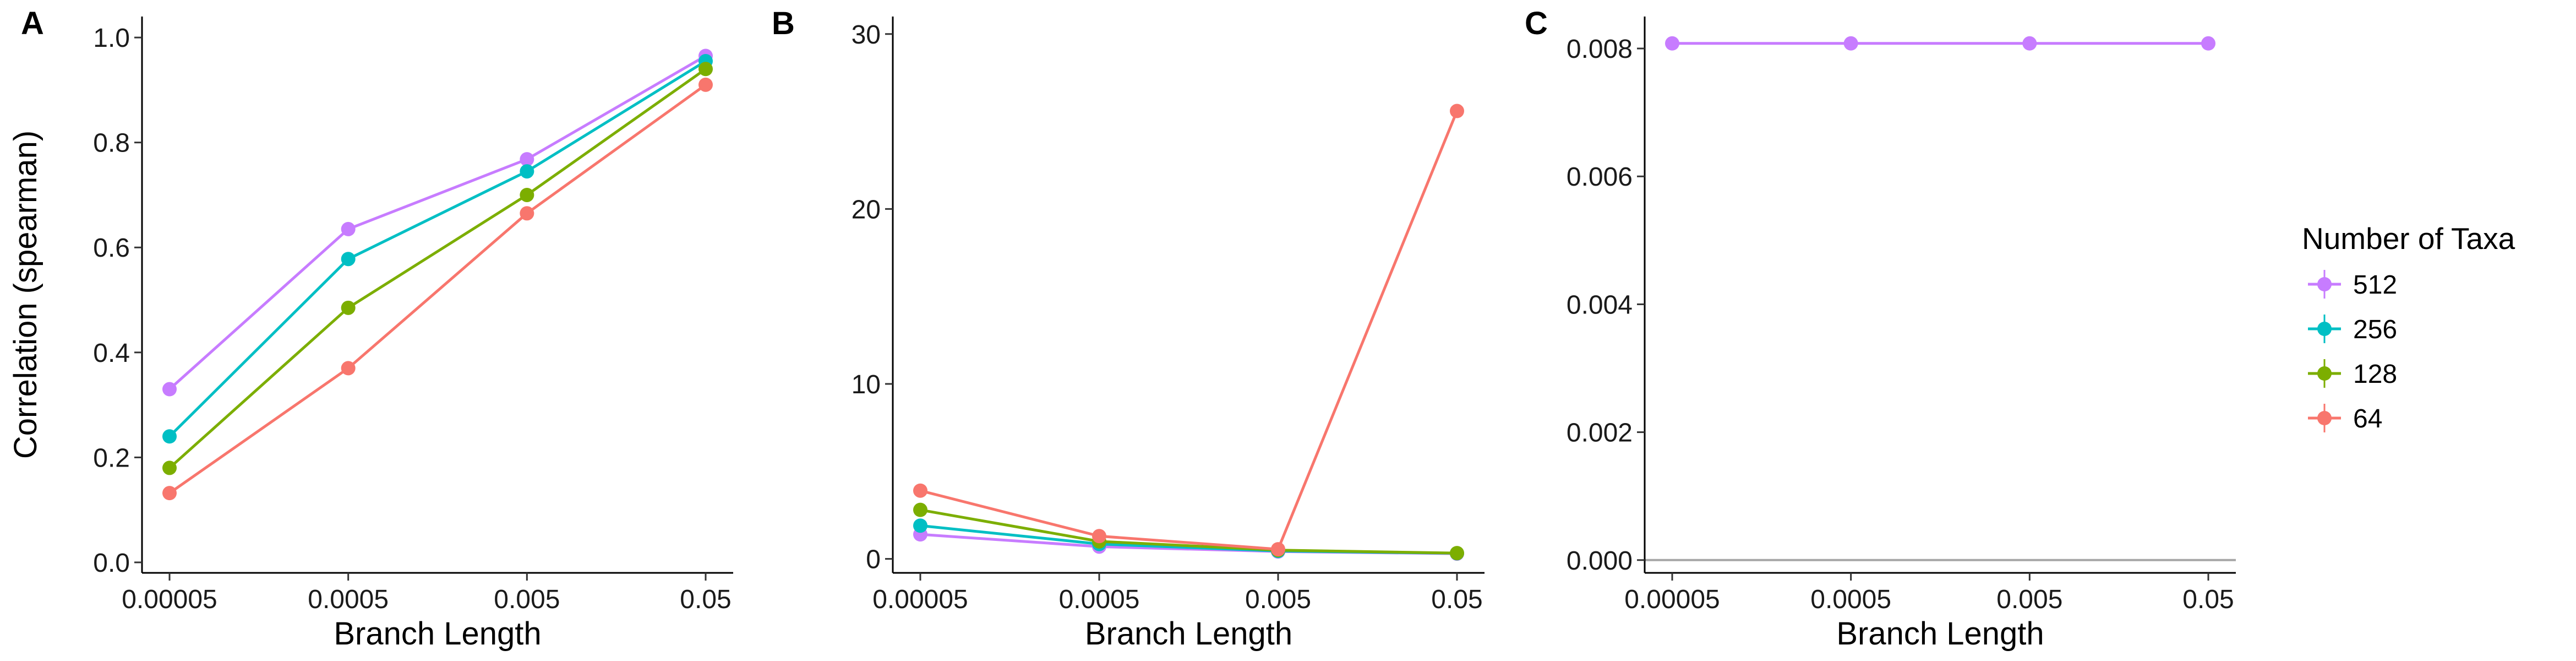 This screenshot has height=661, width=2576. Describe the element at coordinates (2375, 329) in the screenshot. I see `legend-label: 256` at that location.